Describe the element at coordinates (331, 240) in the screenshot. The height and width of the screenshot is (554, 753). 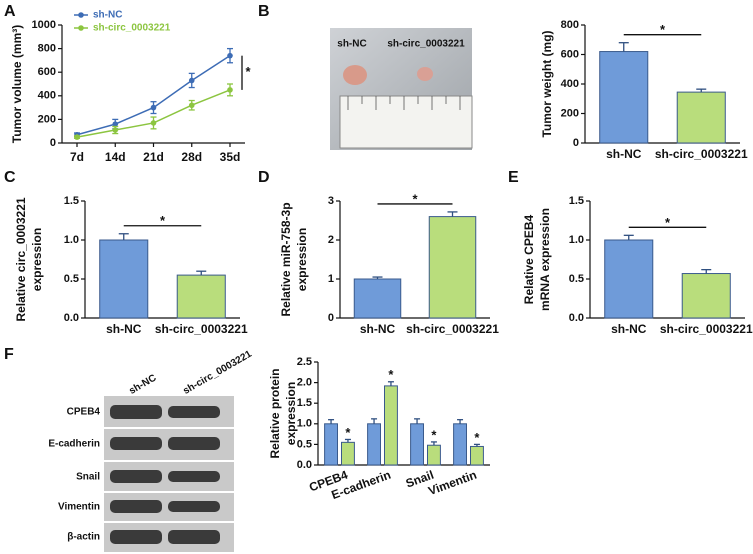
I see `y-tick-label: 2` at that location.